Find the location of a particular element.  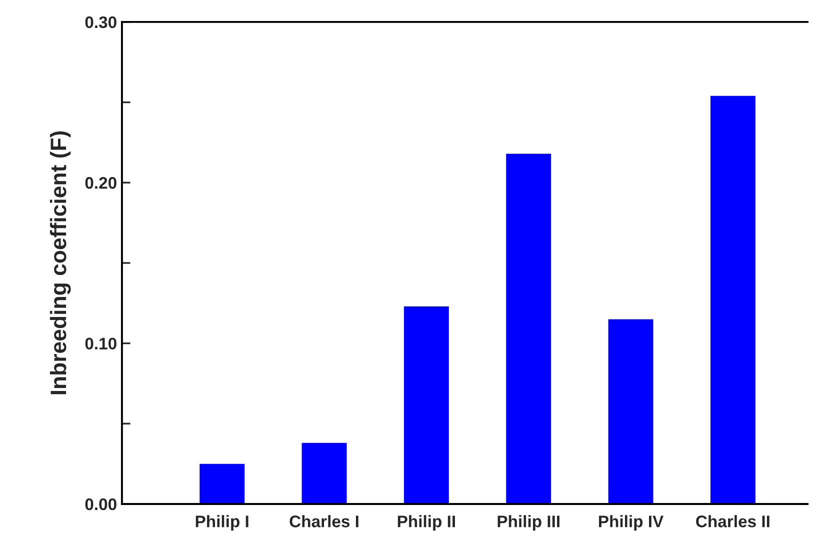

y-tick-label: 0.00 is located at coordinates (100, 504).